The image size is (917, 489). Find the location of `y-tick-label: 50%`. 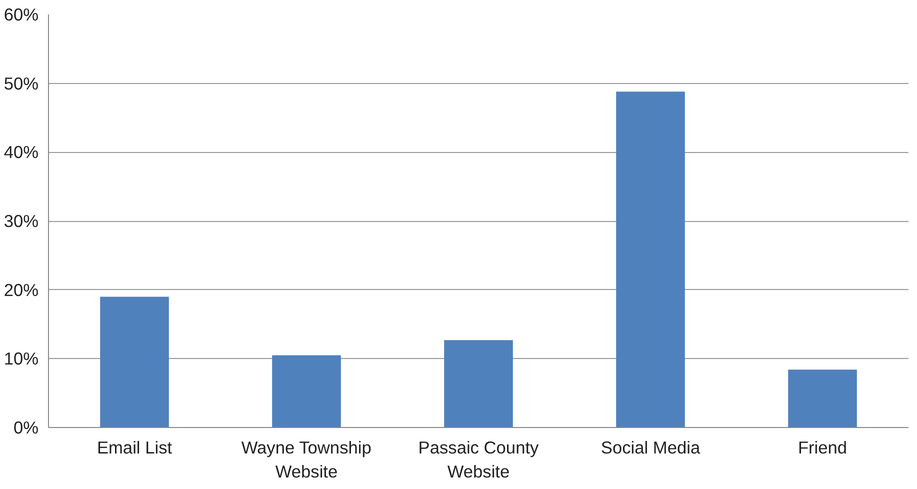

y-tick-label: 50% is located at coordinates (21, 83).